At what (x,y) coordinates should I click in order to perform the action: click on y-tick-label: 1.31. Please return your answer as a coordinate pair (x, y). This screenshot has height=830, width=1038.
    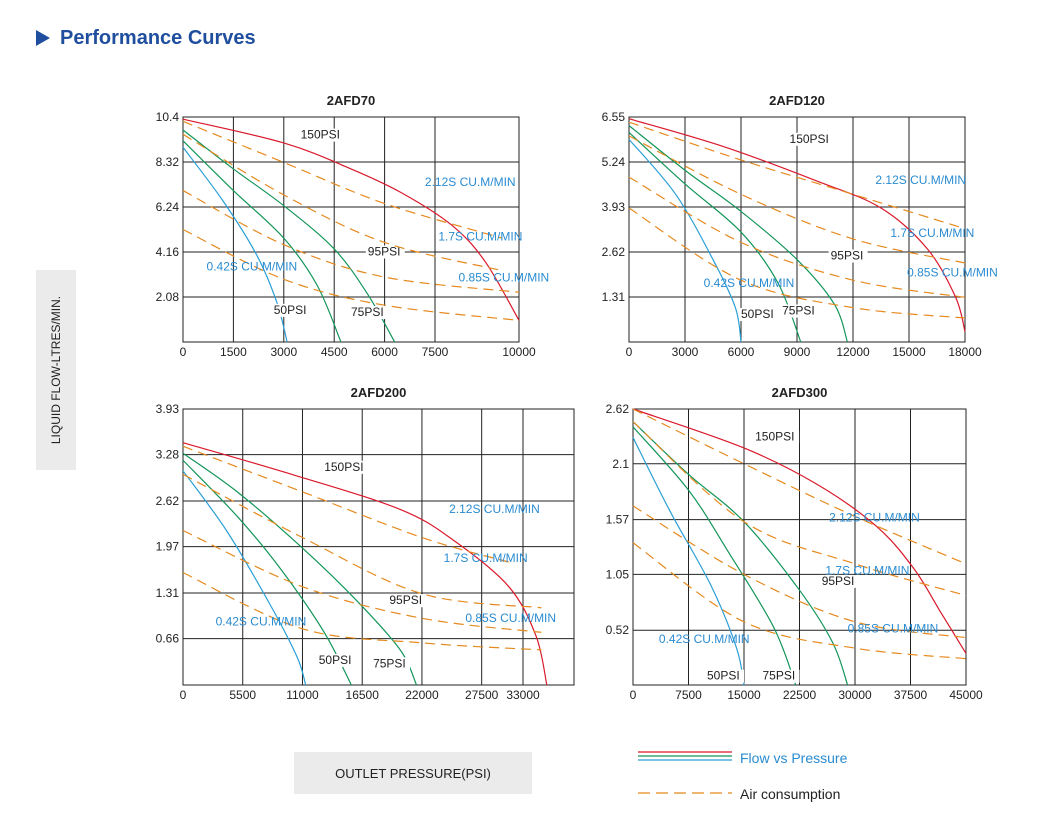
    Looking at the image, I should click on (614, 297).